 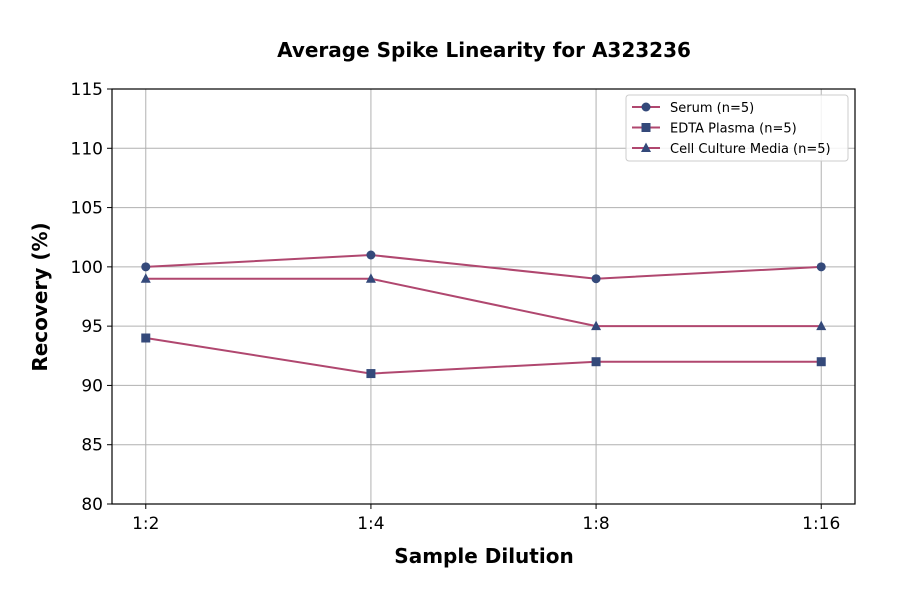 I want to click on y-axis-label: Recovery (%), so click(x=40, y=296).